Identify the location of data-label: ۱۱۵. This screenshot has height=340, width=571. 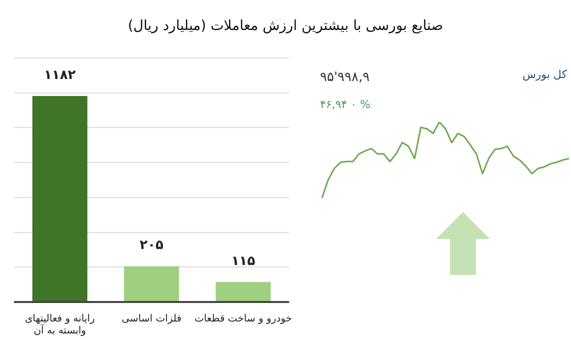
(243, 261).